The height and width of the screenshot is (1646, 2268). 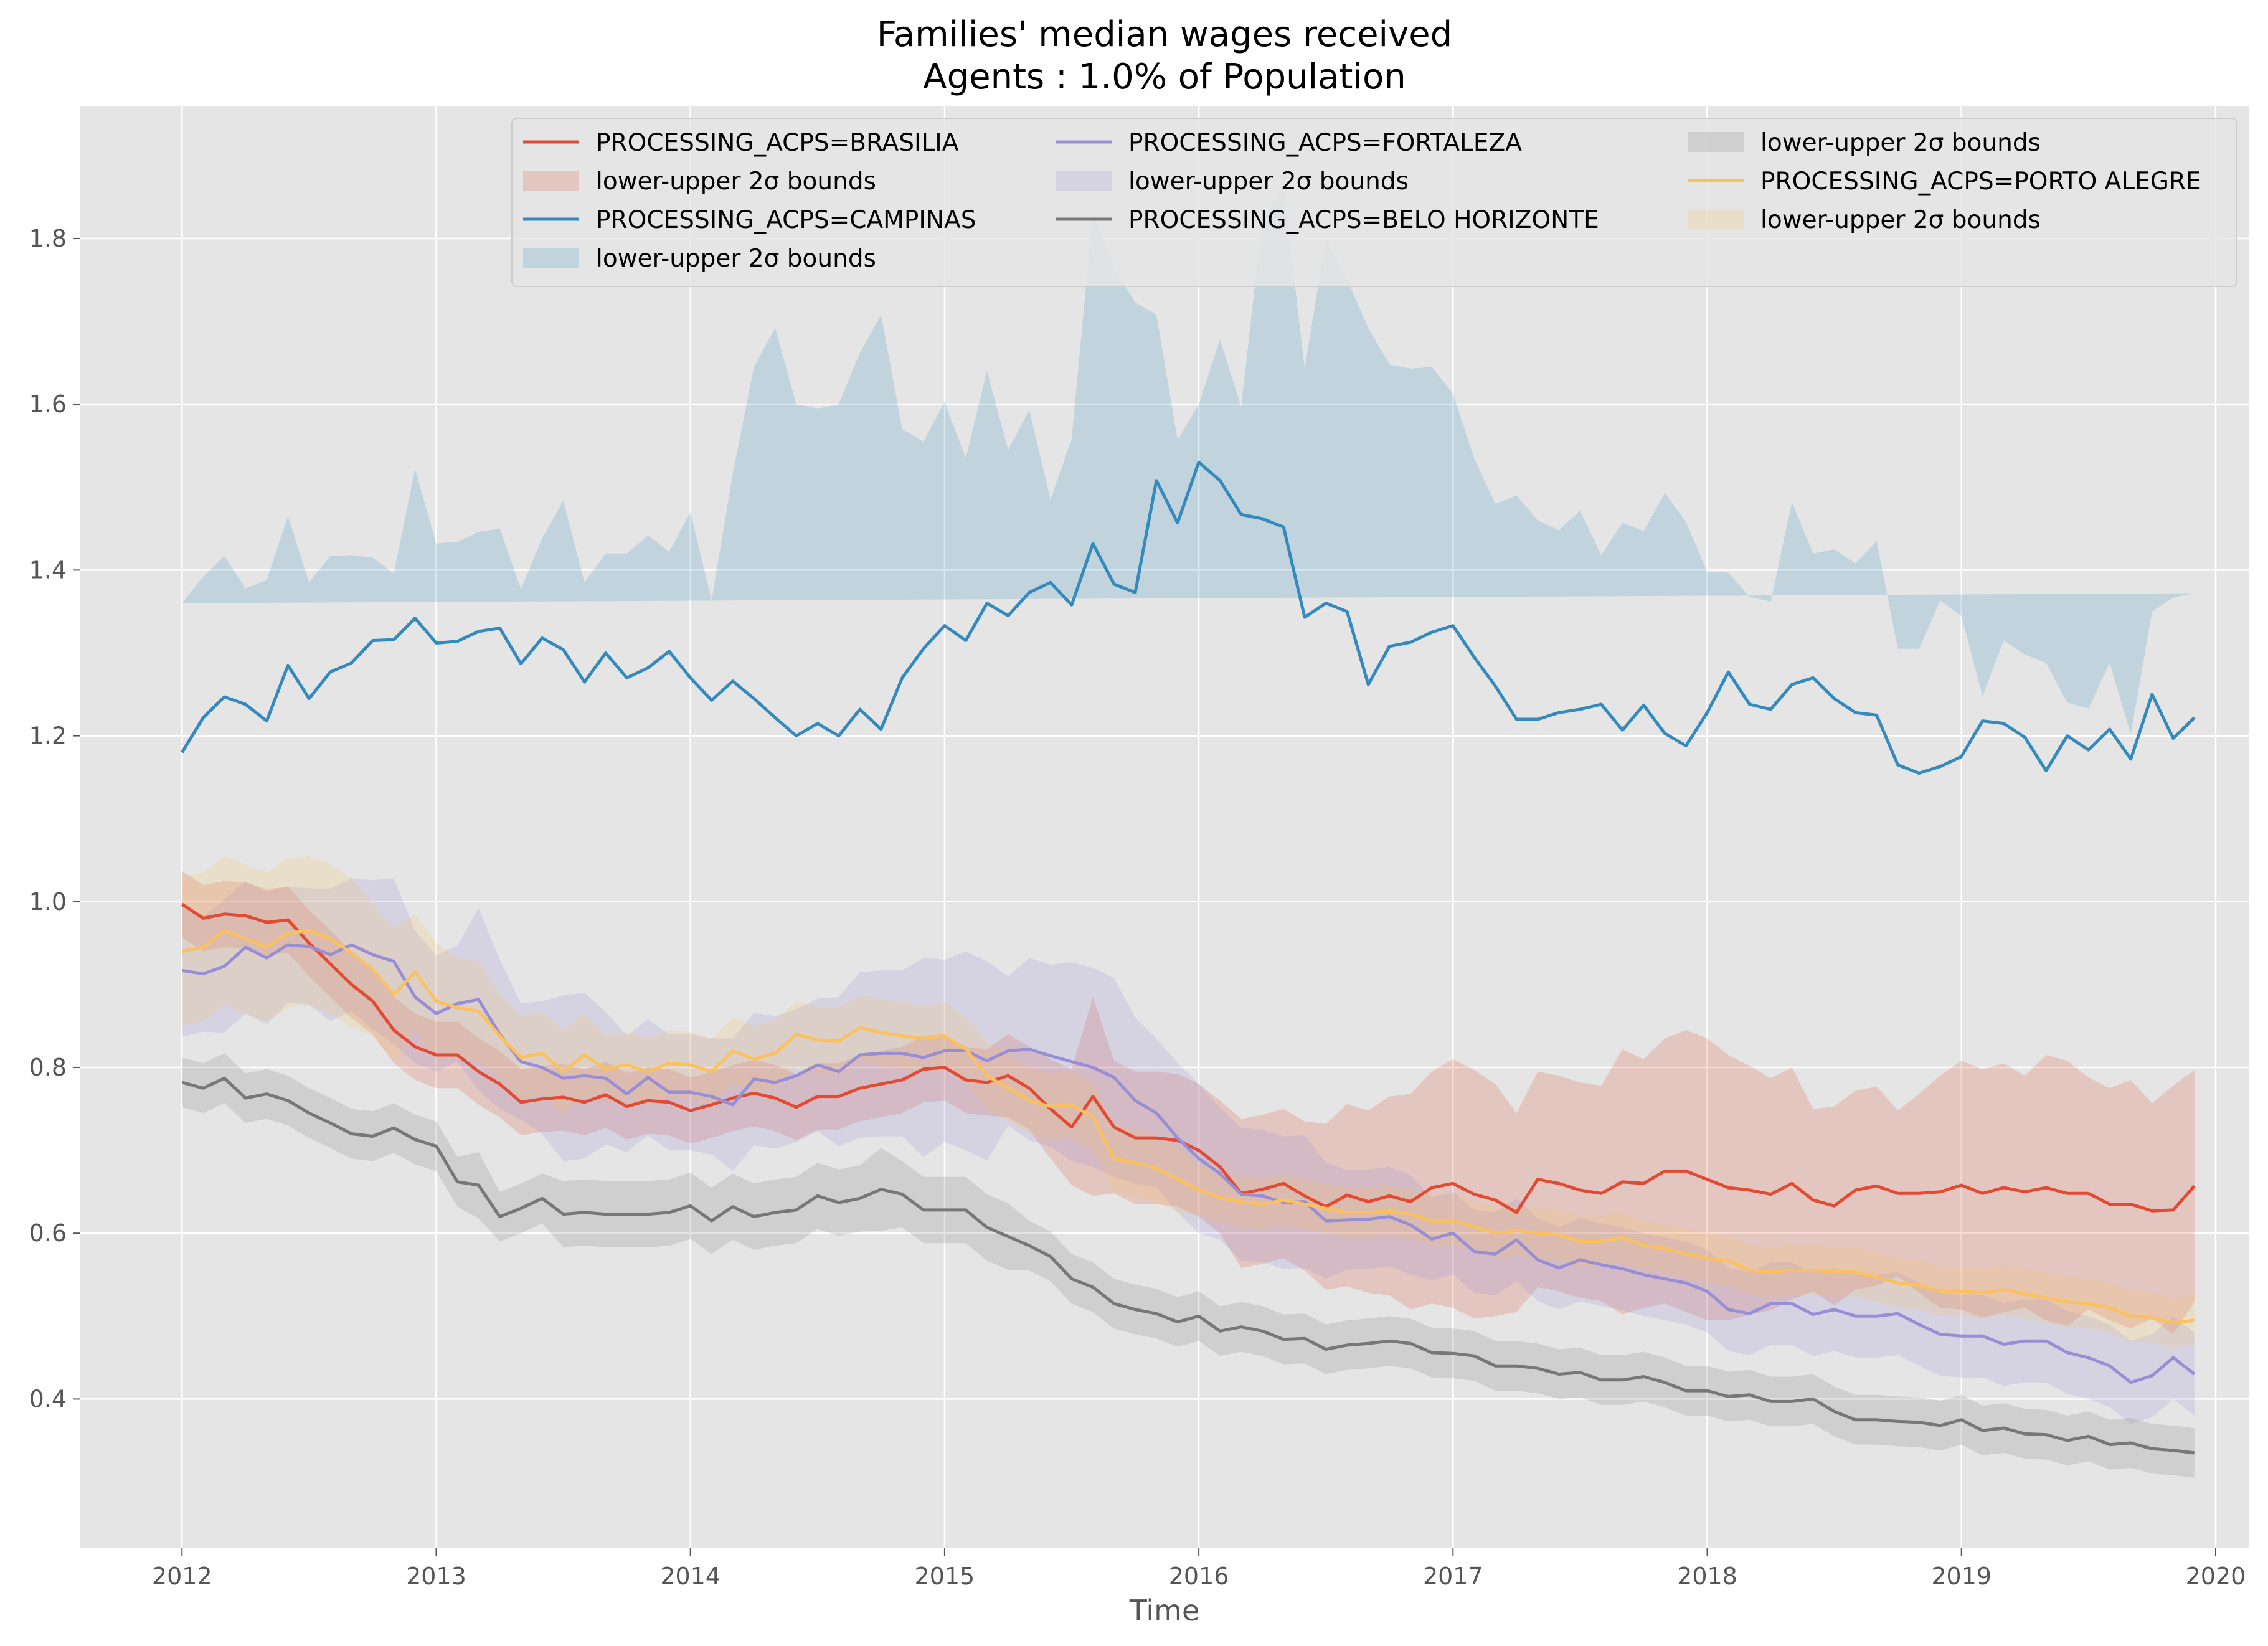 I want to click on legend-label: PROCESSING_ACPS=BELO HORIZONTE, so click(x=1363, y=220).